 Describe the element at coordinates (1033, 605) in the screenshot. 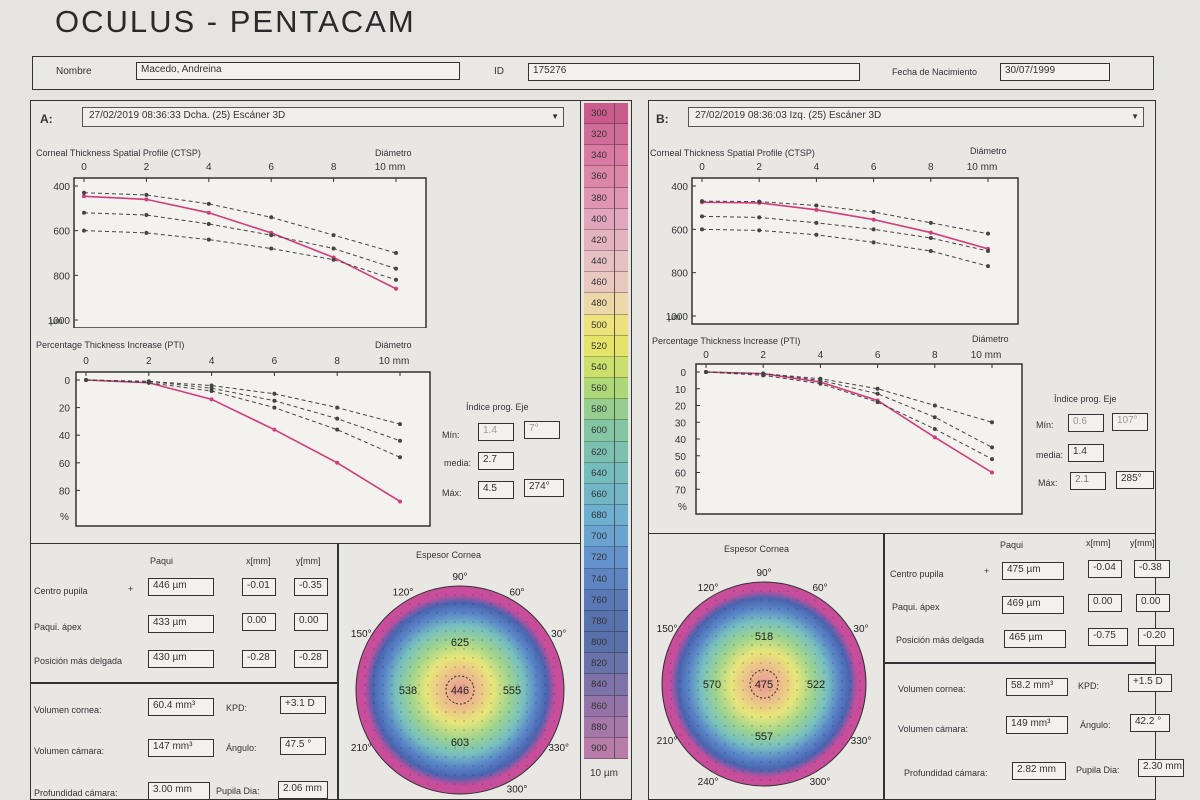

I see `panel-b-apex-paqui: 469 µm` at that location.